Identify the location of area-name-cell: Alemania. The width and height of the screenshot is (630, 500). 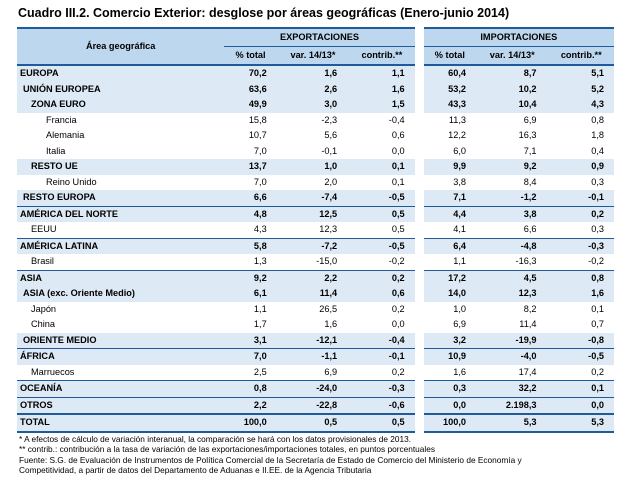
(65, 135).